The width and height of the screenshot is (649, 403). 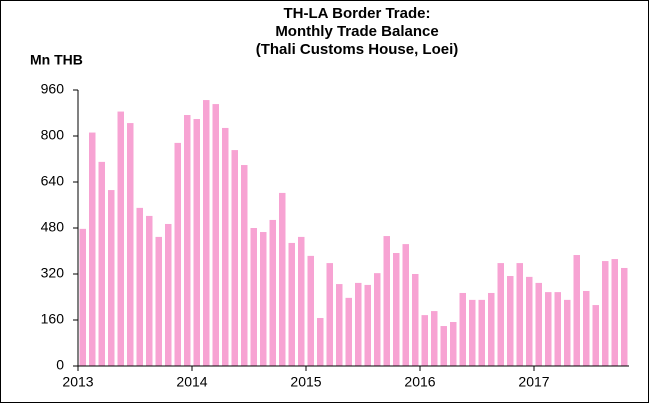 I want to click on y-axis-label: Mn THB, so click(x=56, y=60).